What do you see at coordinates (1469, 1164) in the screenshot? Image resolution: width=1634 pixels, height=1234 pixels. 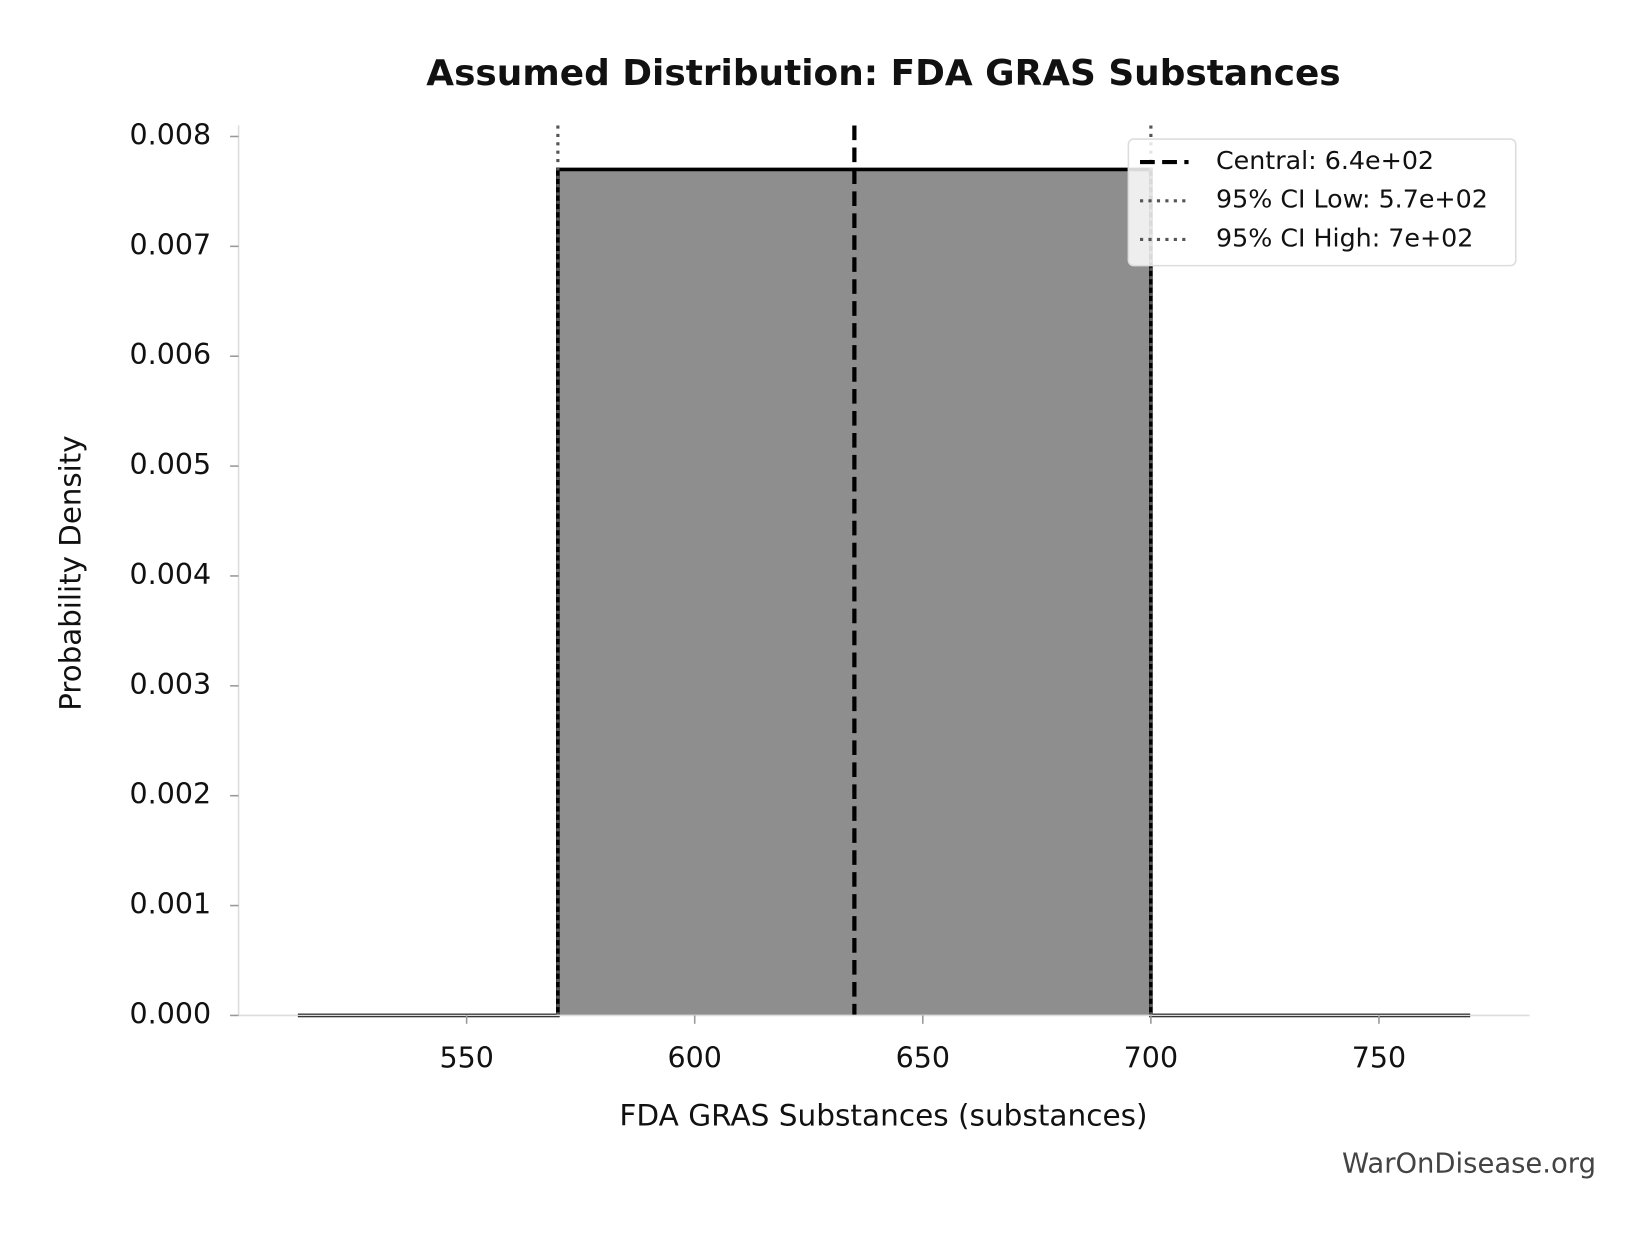 I see `watermark: WarOnDisease.org` at bounding box center [1469, 1164].